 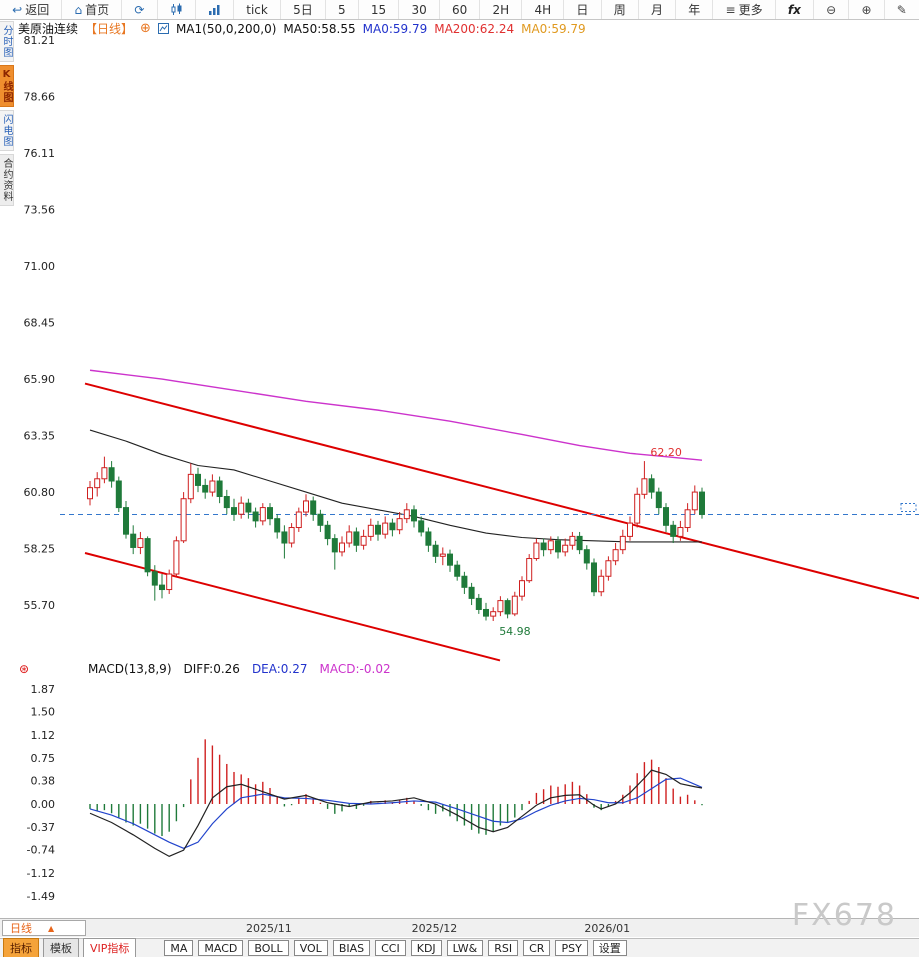 I want to click on svg-text: 1.87, so click(x=43, y=689).